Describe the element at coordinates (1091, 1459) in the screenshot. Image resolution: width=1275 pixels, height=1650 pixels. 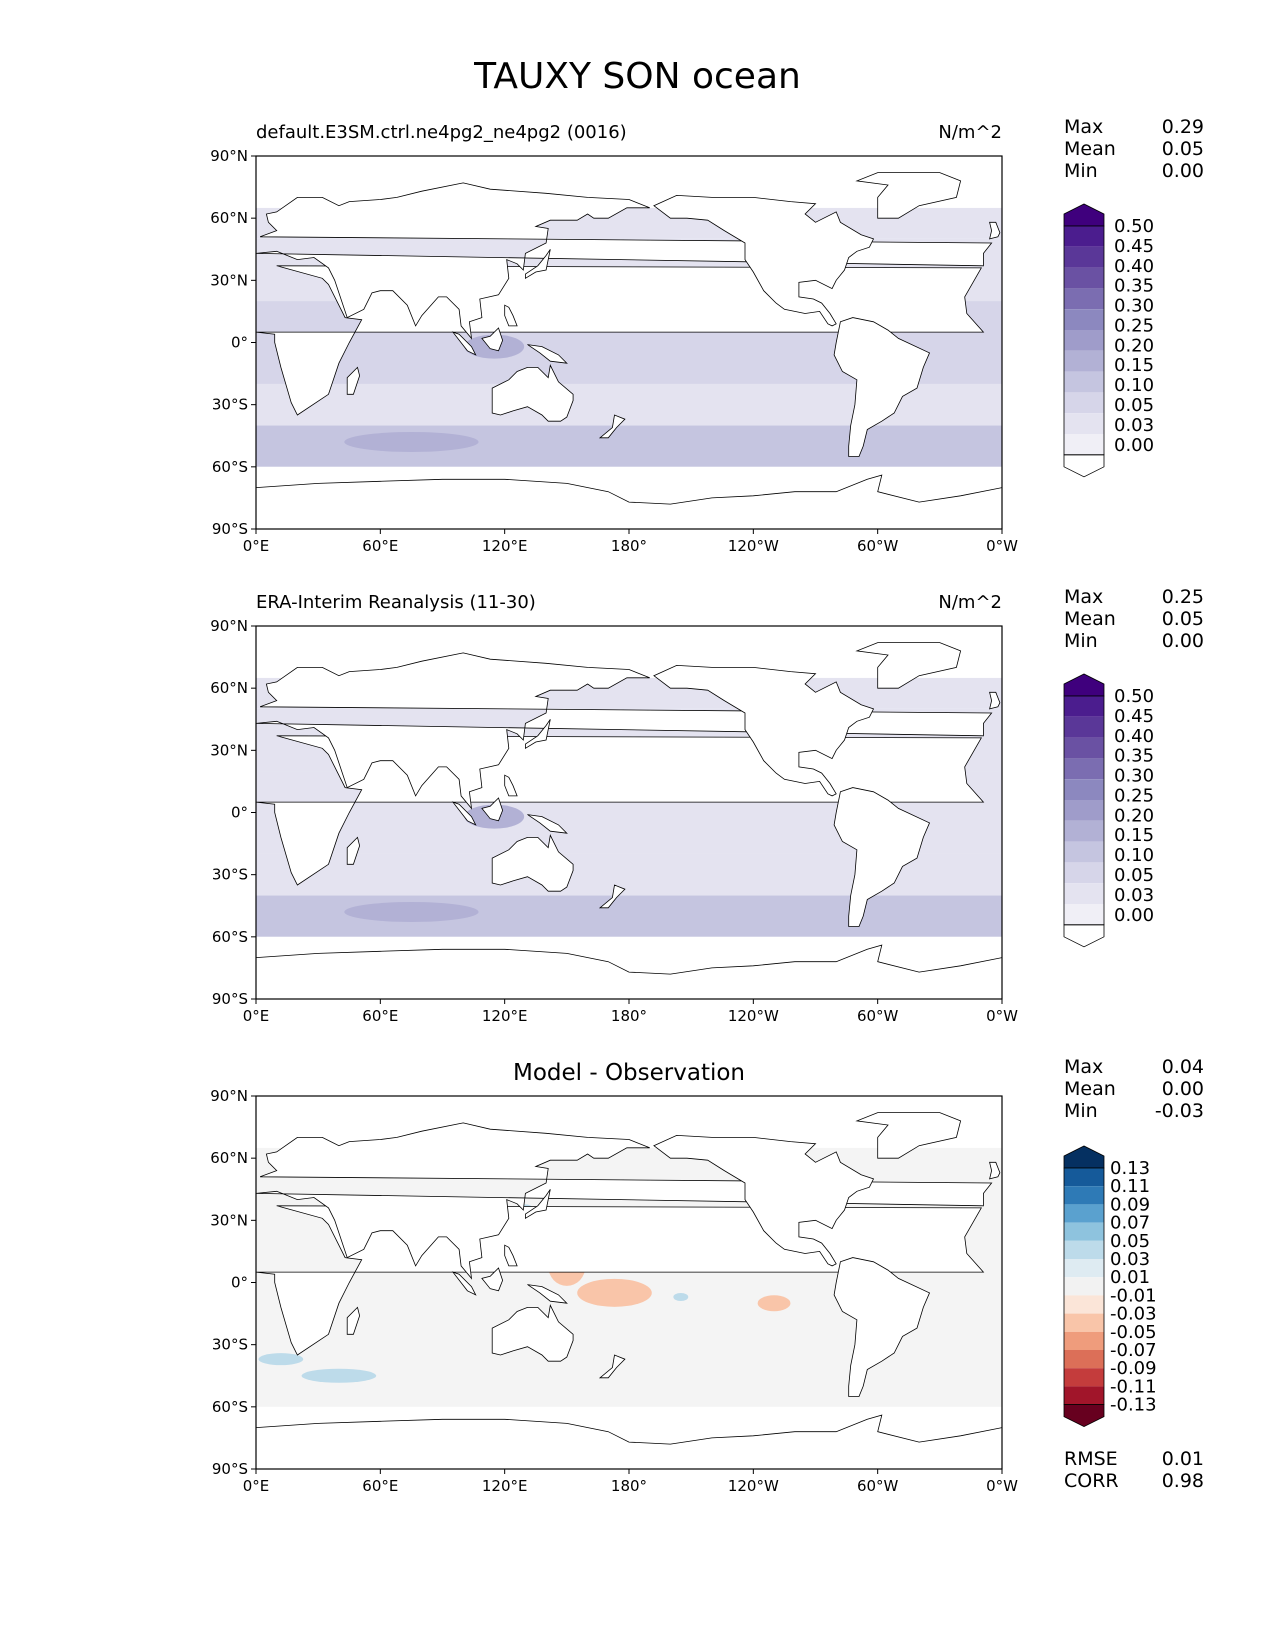
I see `metric-label: RMSE` at that location.